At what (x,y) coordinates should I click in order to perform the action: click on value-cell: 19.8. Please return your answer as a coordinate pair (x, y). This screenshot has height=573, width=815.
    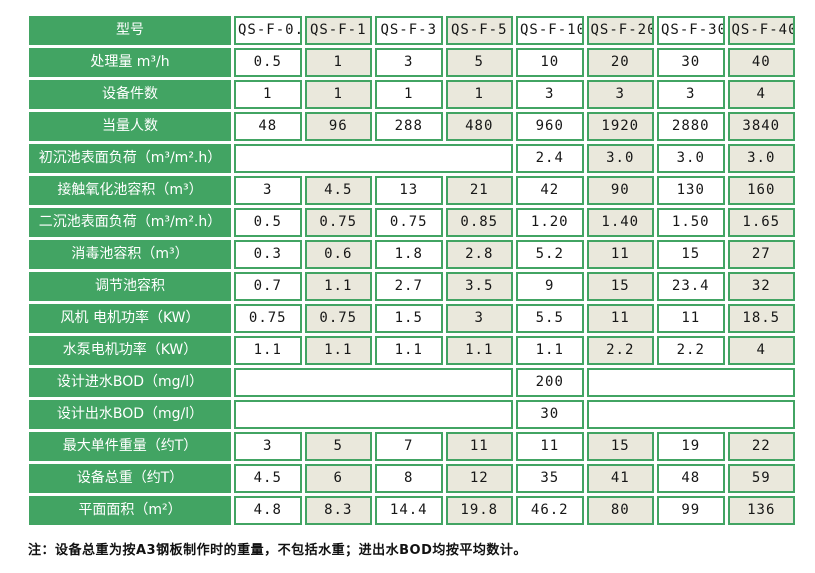
    Looking at the image, I should click on (479, 510).